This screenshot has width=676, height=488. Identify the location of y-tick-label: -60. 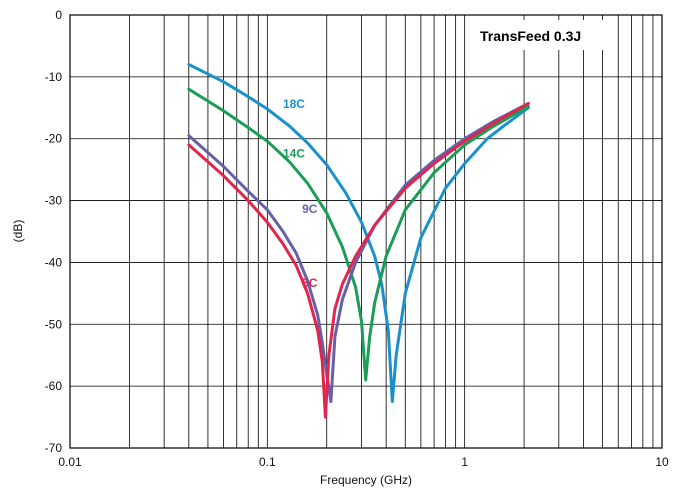
(54, 386).